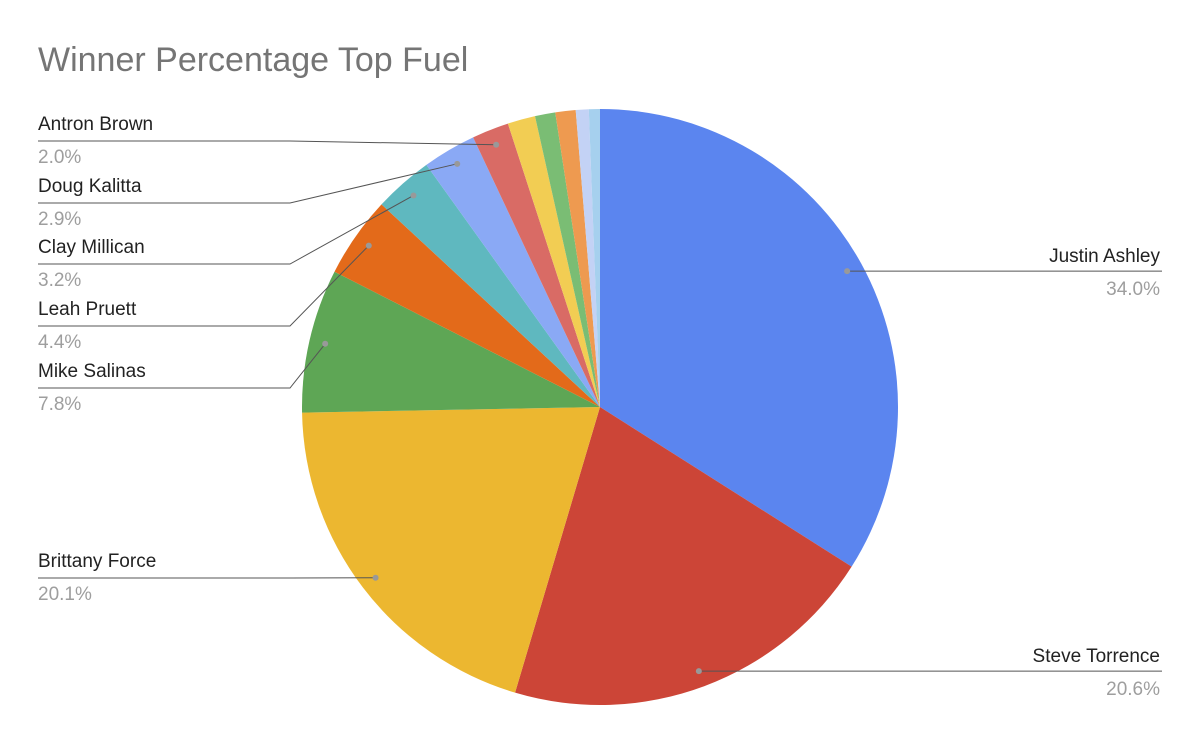 The image size is (1200, 742). Describe the element at coordinates (87, 309) in the screenshot. I see `slice-label: Leah Pruett` at that location.